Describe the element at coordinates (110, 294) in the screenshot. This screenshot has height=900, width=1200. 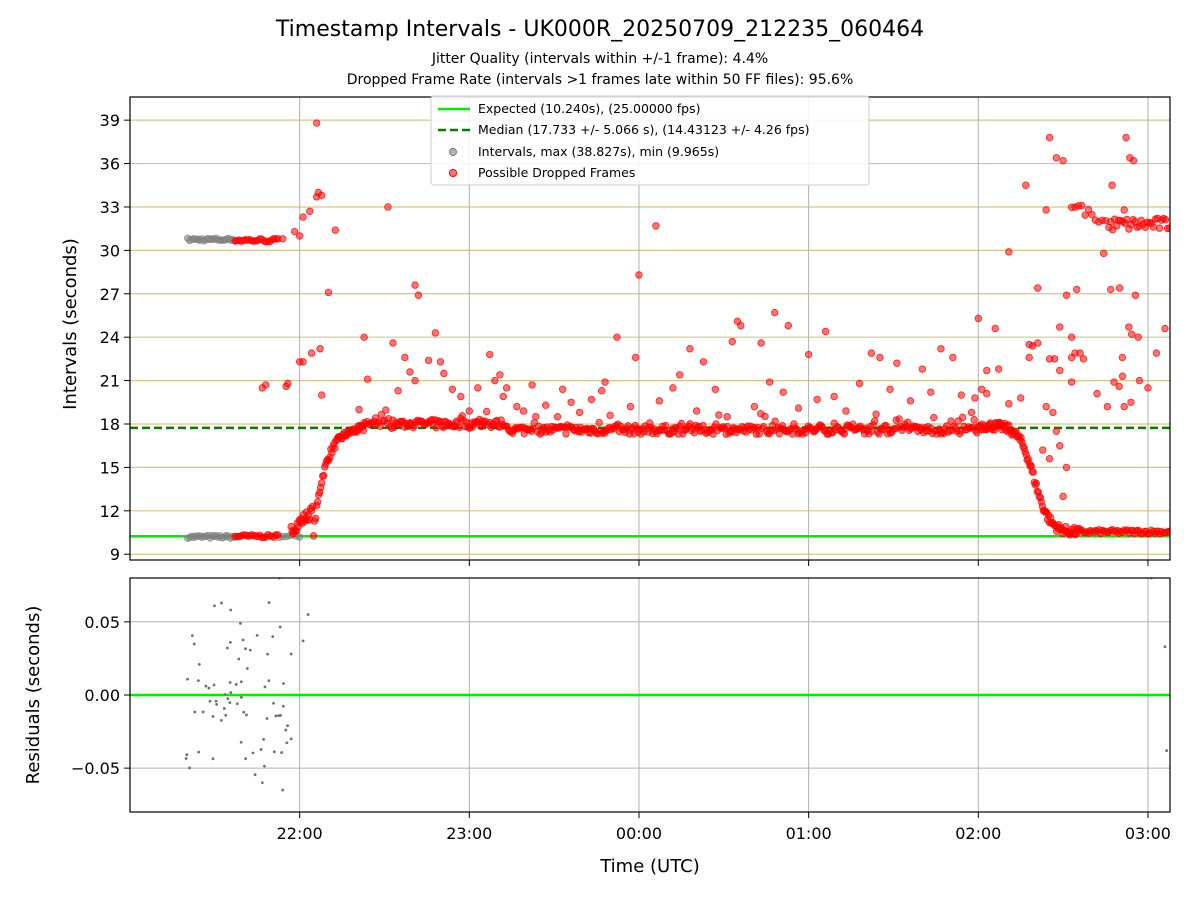
I see `top-y-tick-label: 27` at that location.